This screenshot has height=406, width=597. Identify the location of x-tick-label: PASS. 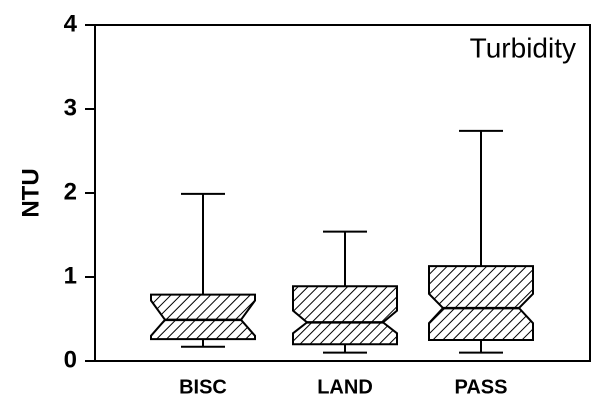
(481, 387).